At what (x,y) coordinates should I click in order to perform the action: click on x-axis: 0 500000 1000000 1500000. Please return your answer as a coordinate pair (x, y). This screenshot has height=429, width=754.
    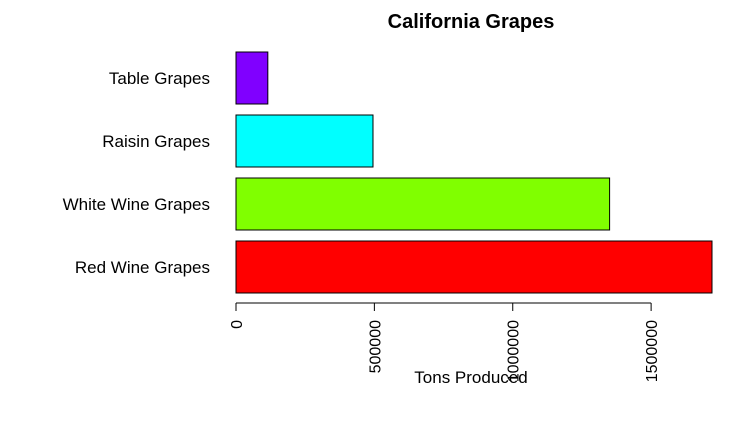
    Looking at the image, I should click on (445, 342).